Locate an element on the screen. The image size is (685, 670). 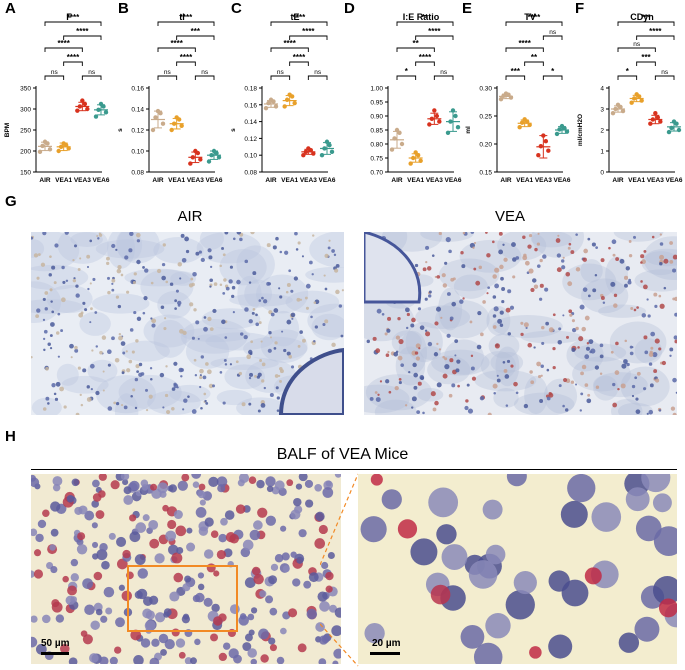
y-tick-label: 0.18 is located at coordinates (250, 89).